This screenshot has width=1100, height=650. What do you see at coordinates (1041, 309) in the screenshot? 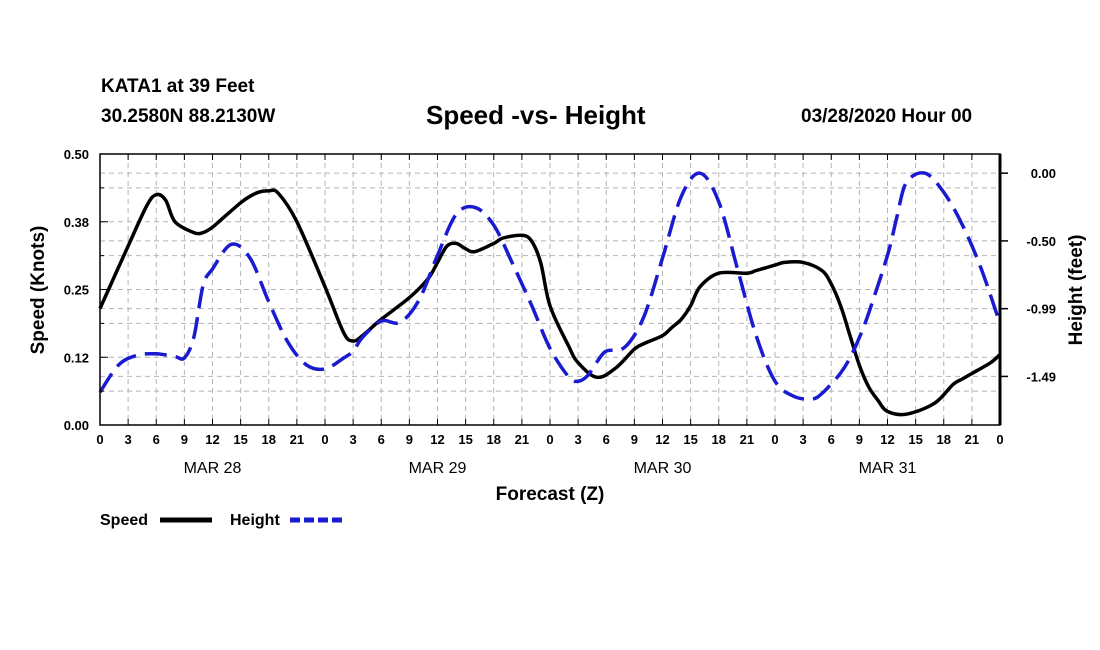
I see `right-tick-label: -0.99` at bounding box center [1041, 309].